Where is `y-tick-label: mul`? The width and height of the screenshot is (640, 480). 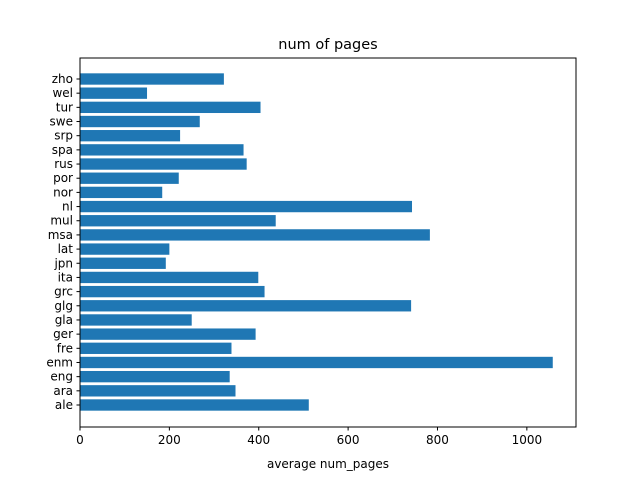 y-tick-label: mul is located at coordinates (61, 221).